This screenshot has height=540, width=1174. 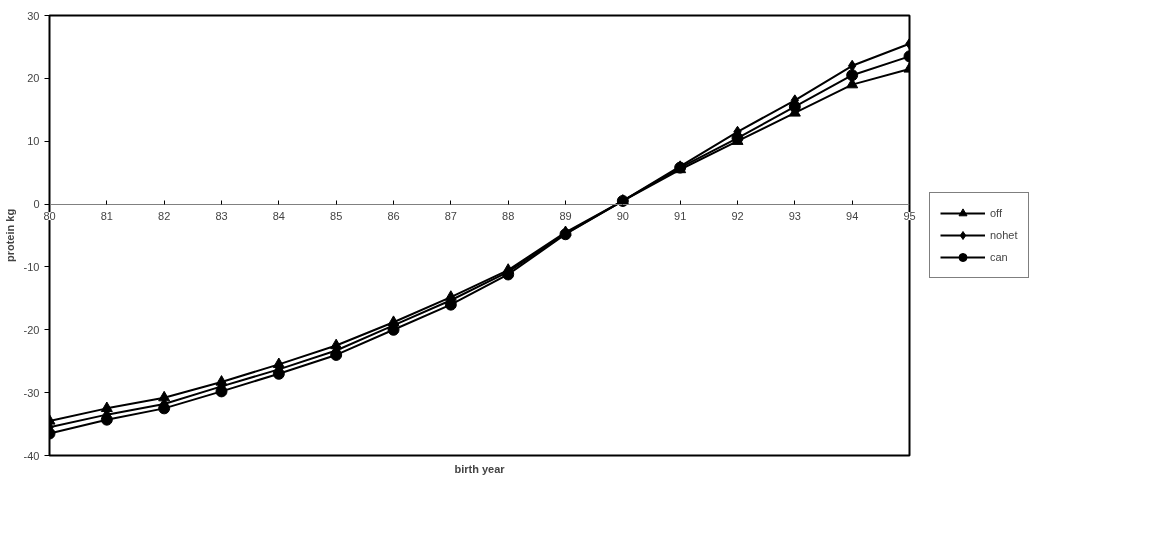 What do you see at coordinates (852, 216) in the screenshot?
I see `x-tick-label: 94` at bounding box center [852, 216].